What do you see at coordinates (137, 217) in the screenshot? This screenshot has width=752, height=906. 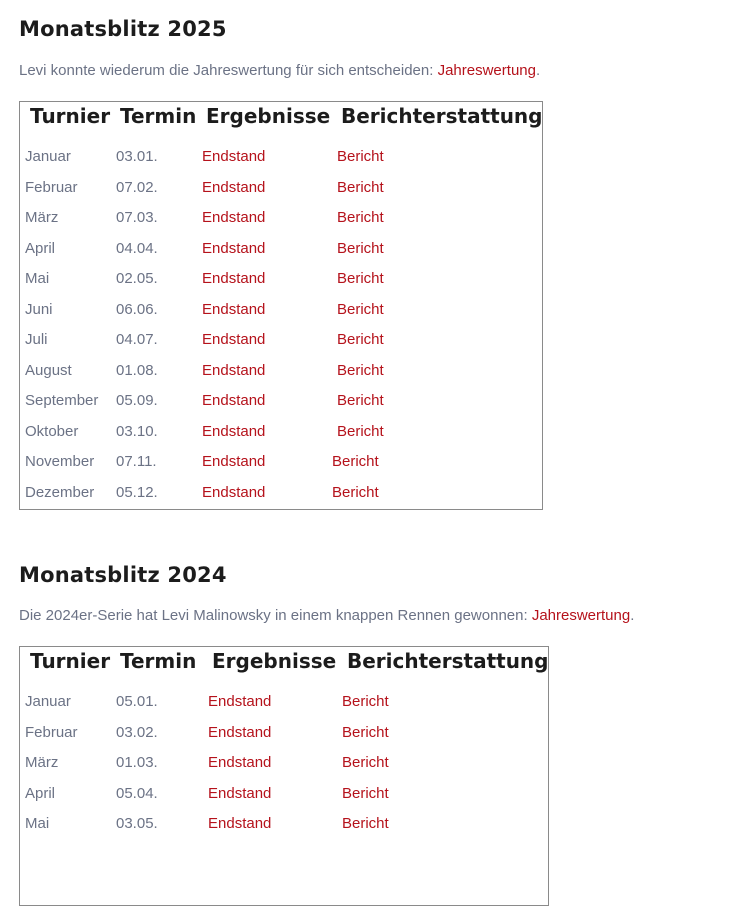 I see `tournament-date: 07.03.` at bounding box center [137, 217].